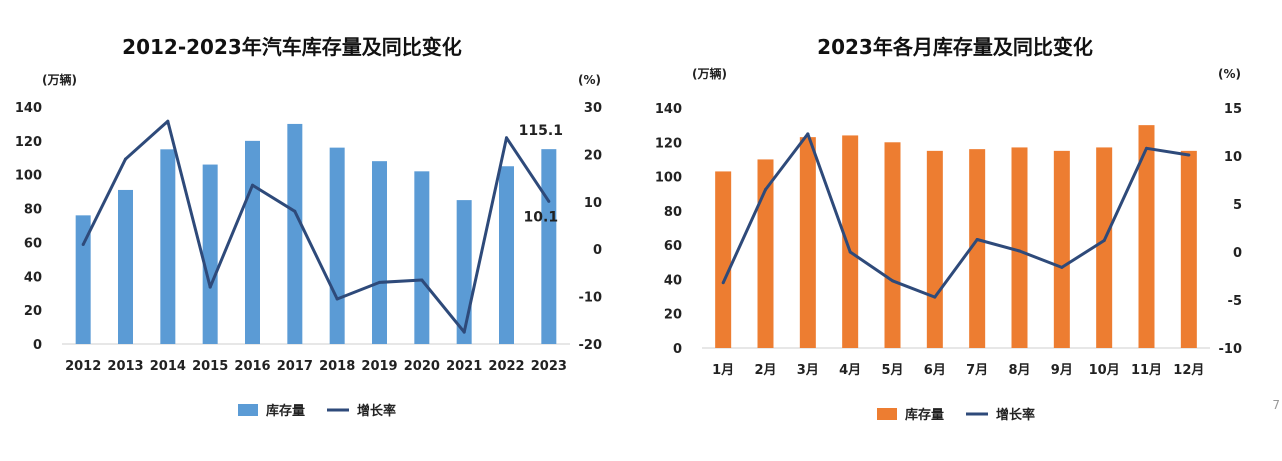 The width and height of the screenshot is (1282, 461). I want to click on y2-axis-unit-label: (%), so click(1229, 74).